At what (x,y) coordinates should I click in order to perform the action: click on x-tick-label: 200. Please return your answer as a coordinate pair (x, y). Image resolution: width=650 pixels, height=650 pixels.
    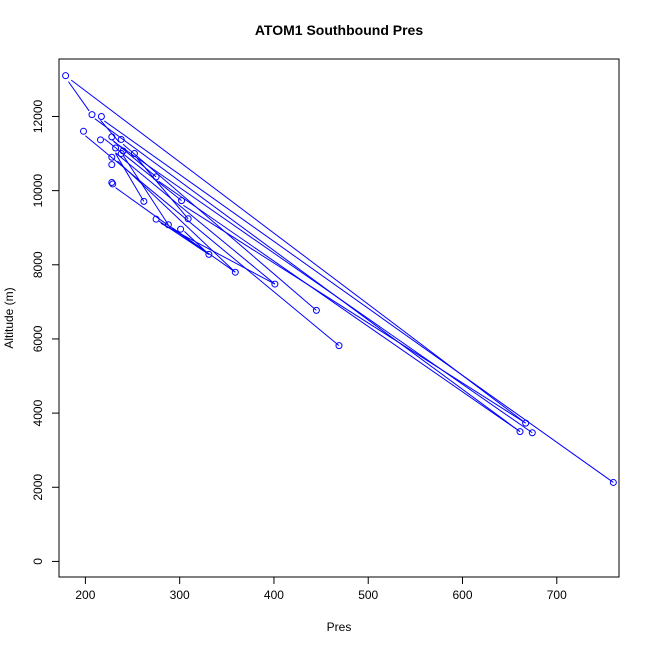
    Looking at the image, I should click on (85, 595).